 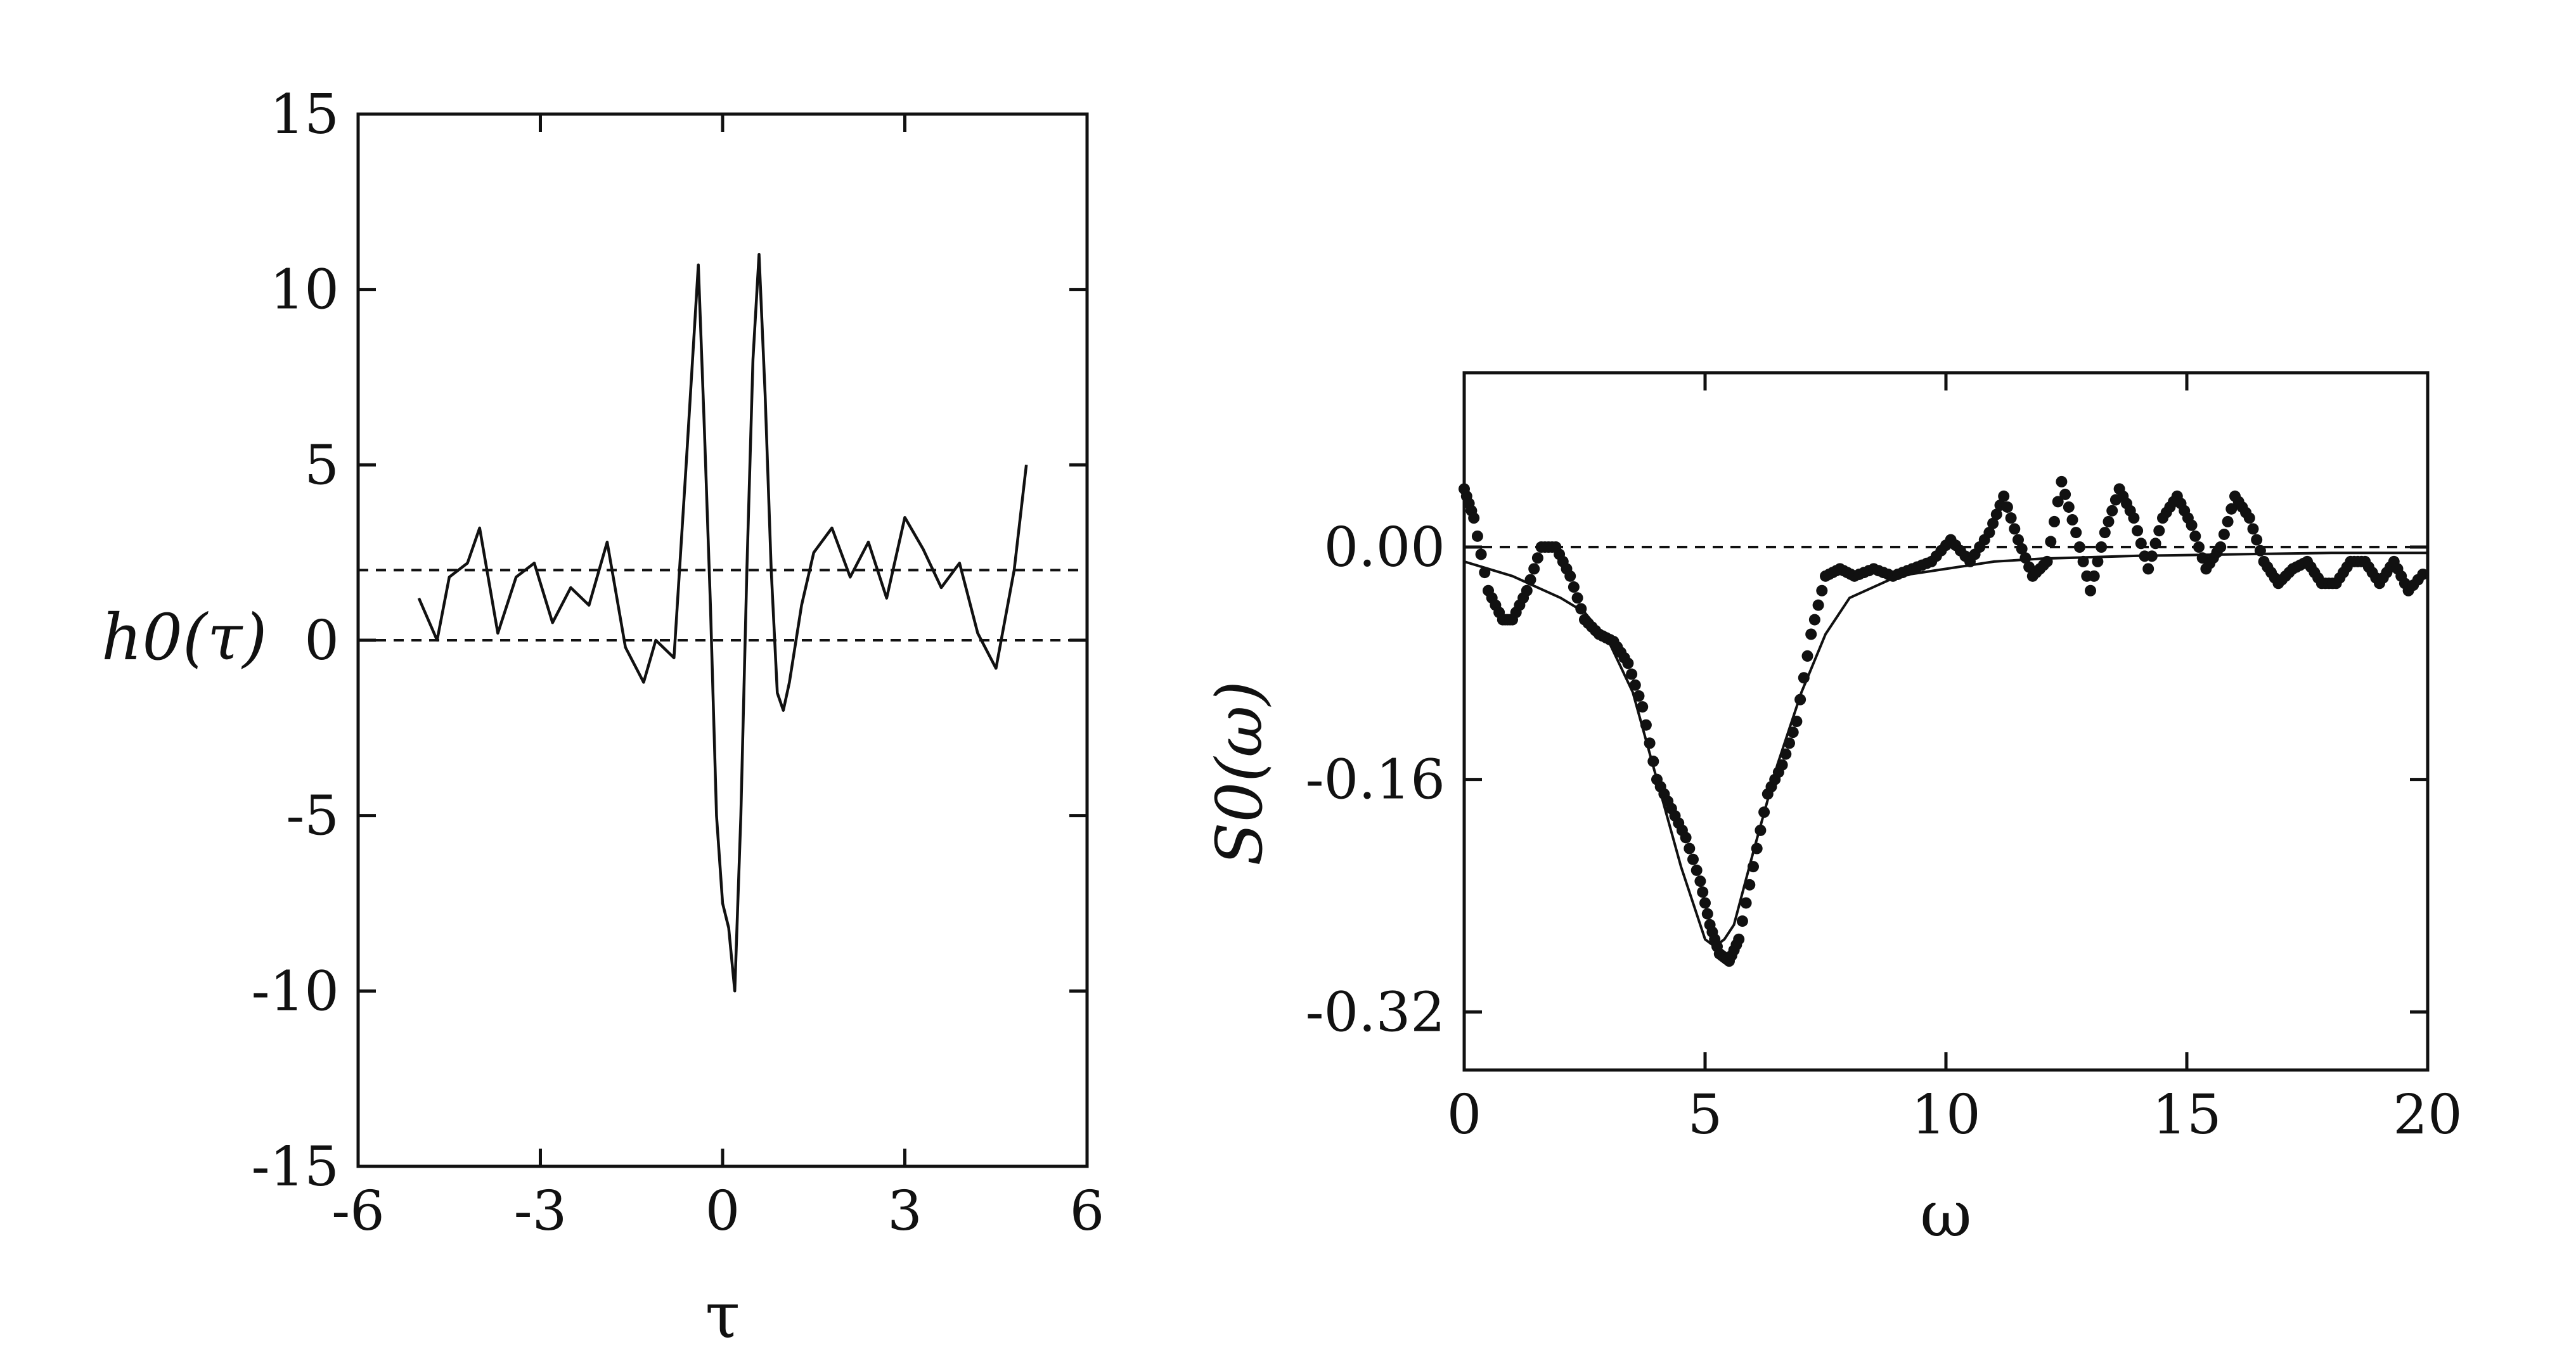 What do you see at coordinates (1946, 1214) in the screenshot?
I see `right-x-axis-label: ω` at bounding box center [1946, 1214].